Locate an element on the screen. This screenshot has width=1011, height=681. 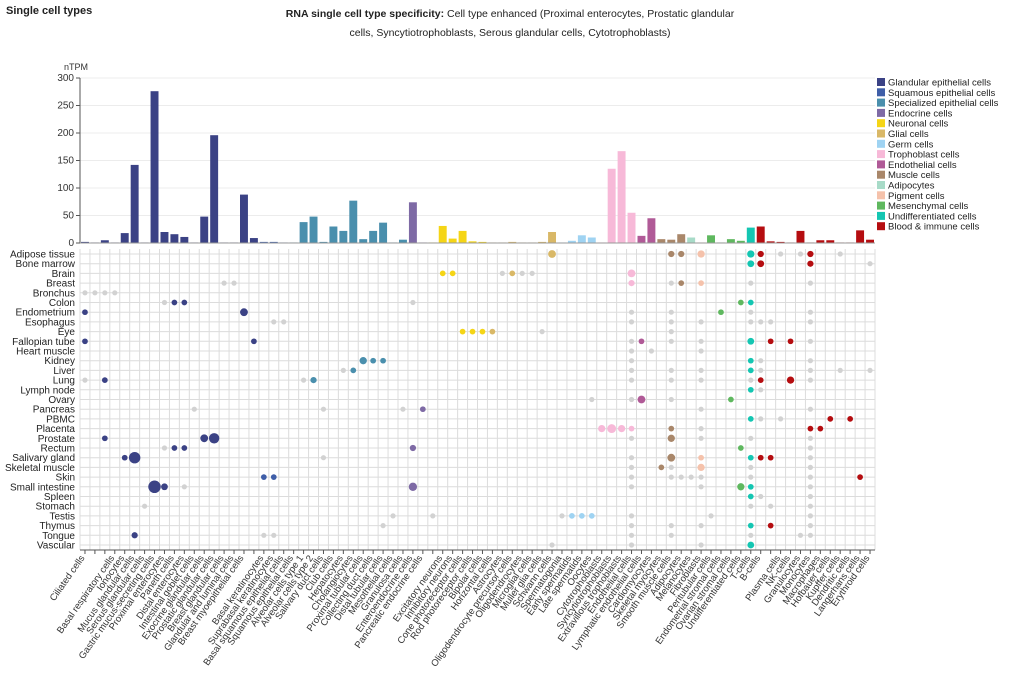
tissue-label: Testis is located at coordinates (62, 516).